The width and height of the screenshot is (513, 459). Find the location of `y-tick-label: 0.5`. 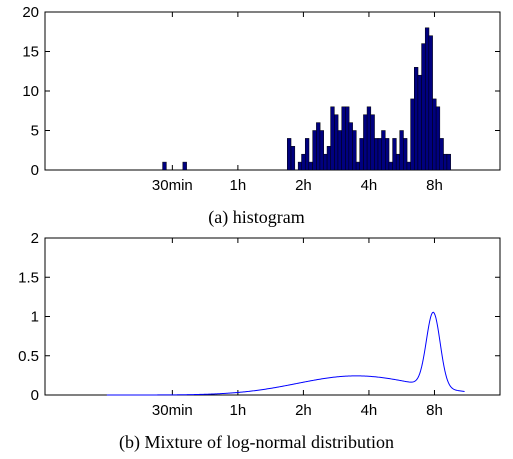

y-tick-label: 0.5 is located at coordinates (28, 356).